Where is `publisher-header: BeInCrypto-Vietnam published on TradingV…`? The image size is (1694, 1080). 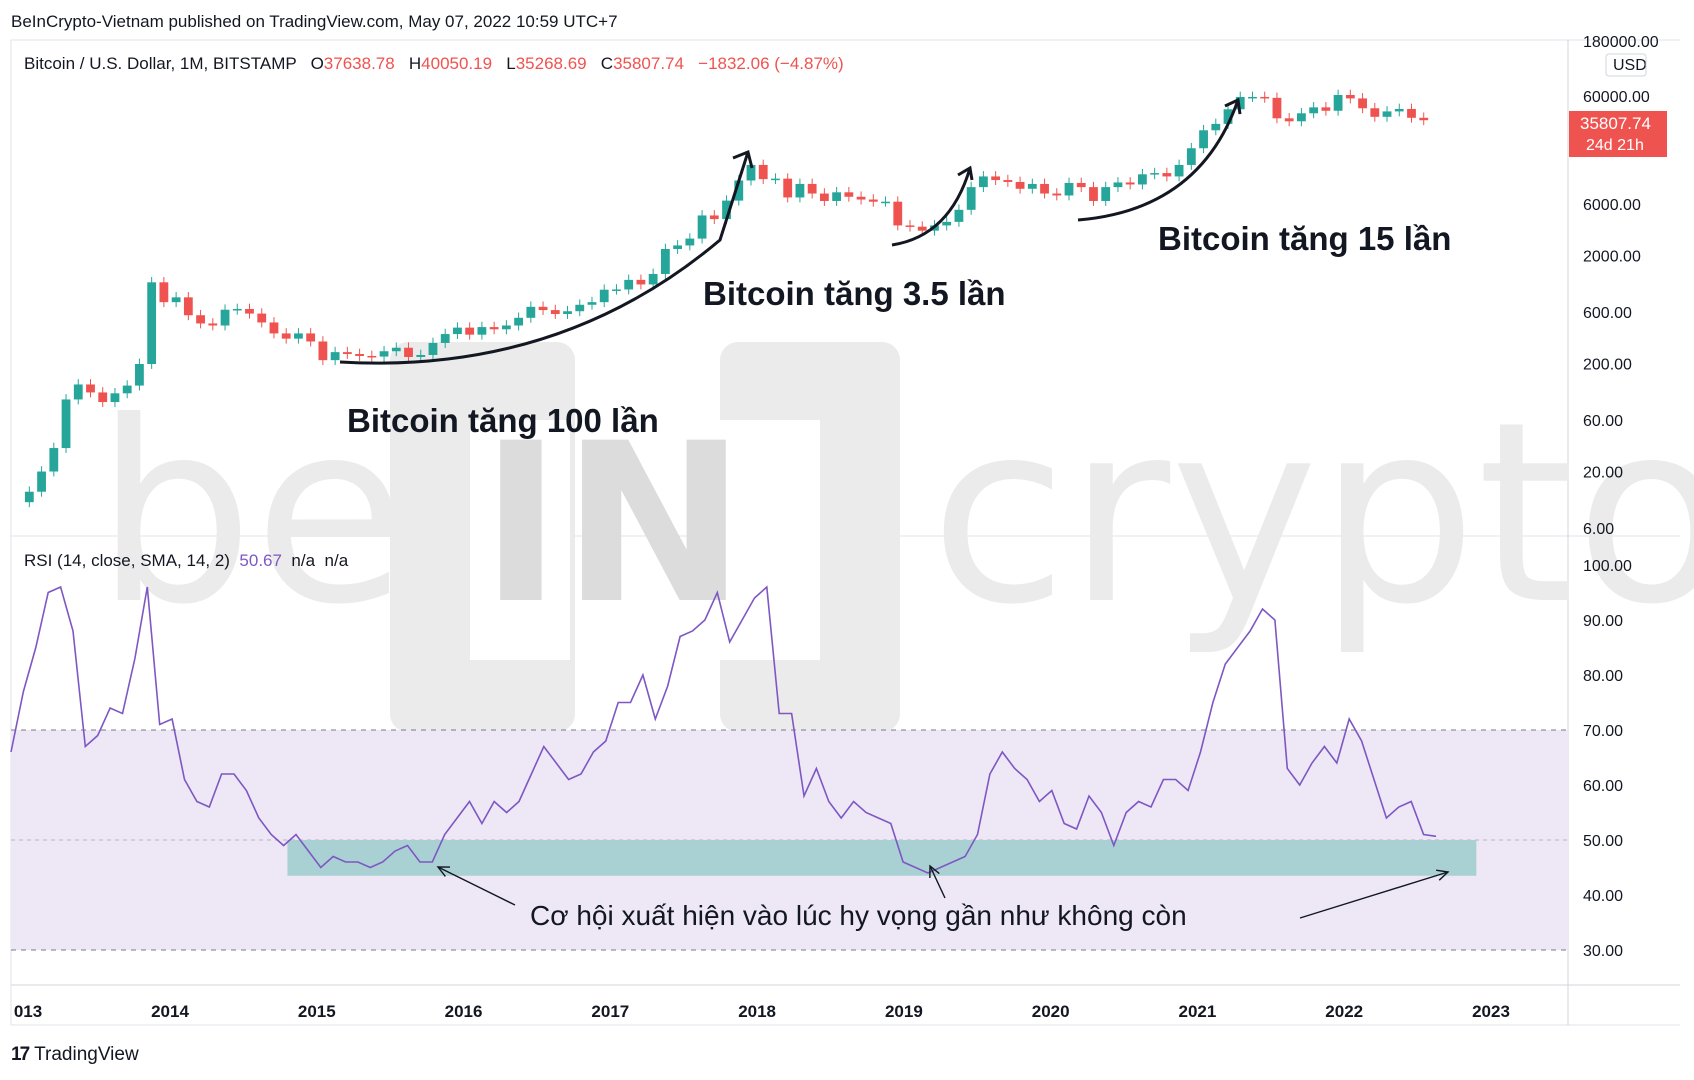
publisher-header: BeInCrypto-Vietnam published on TradingV… is located at coordinates (314, 21).